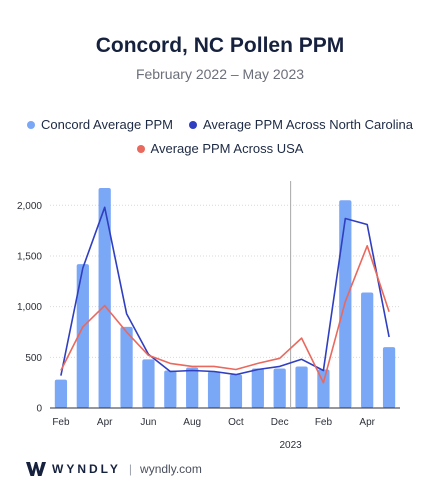 Image resolution: width=440 pixels, height=500 pixels. Describe the element at coordinates (29, 206) in the screenshot. I see `y-tick-label: 2,000` at that location.